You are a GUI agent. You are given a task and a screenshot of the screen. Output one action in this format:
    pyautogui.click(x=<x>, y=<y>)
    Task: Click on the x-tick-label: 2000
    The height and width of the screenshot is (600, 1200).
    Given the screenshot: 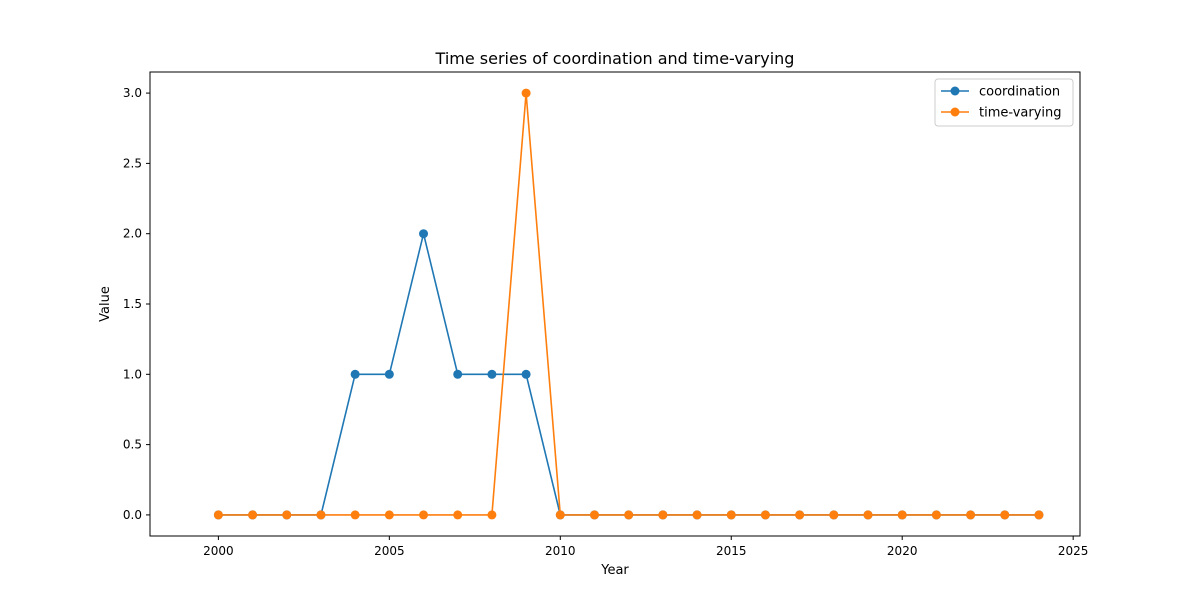 What is the action you would take?
    pyautogui.click(x=218, y=551)
    